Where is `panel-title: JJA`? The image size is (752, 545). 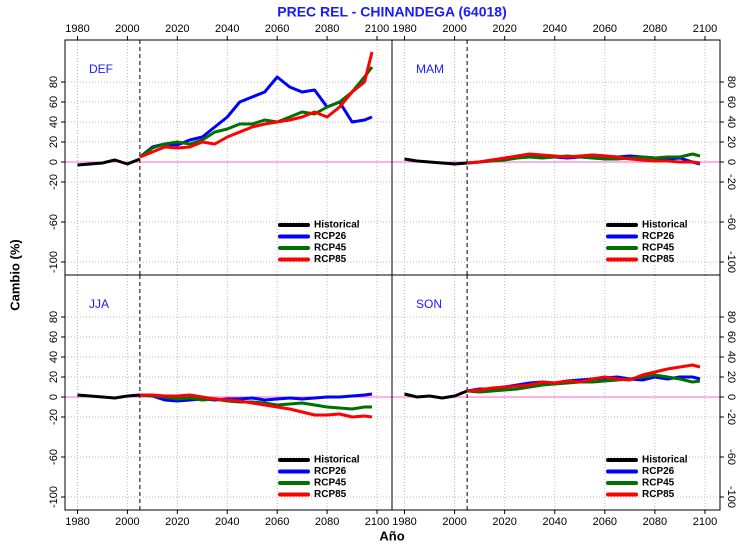
panel-title: JJA is located at coordinates (99, 304).